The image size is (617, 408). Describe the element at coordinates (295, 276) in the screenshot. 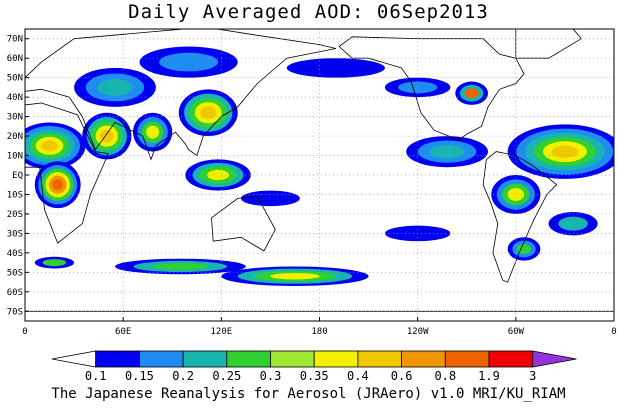

I see `aod-region-southern-ocean-b` at that location.